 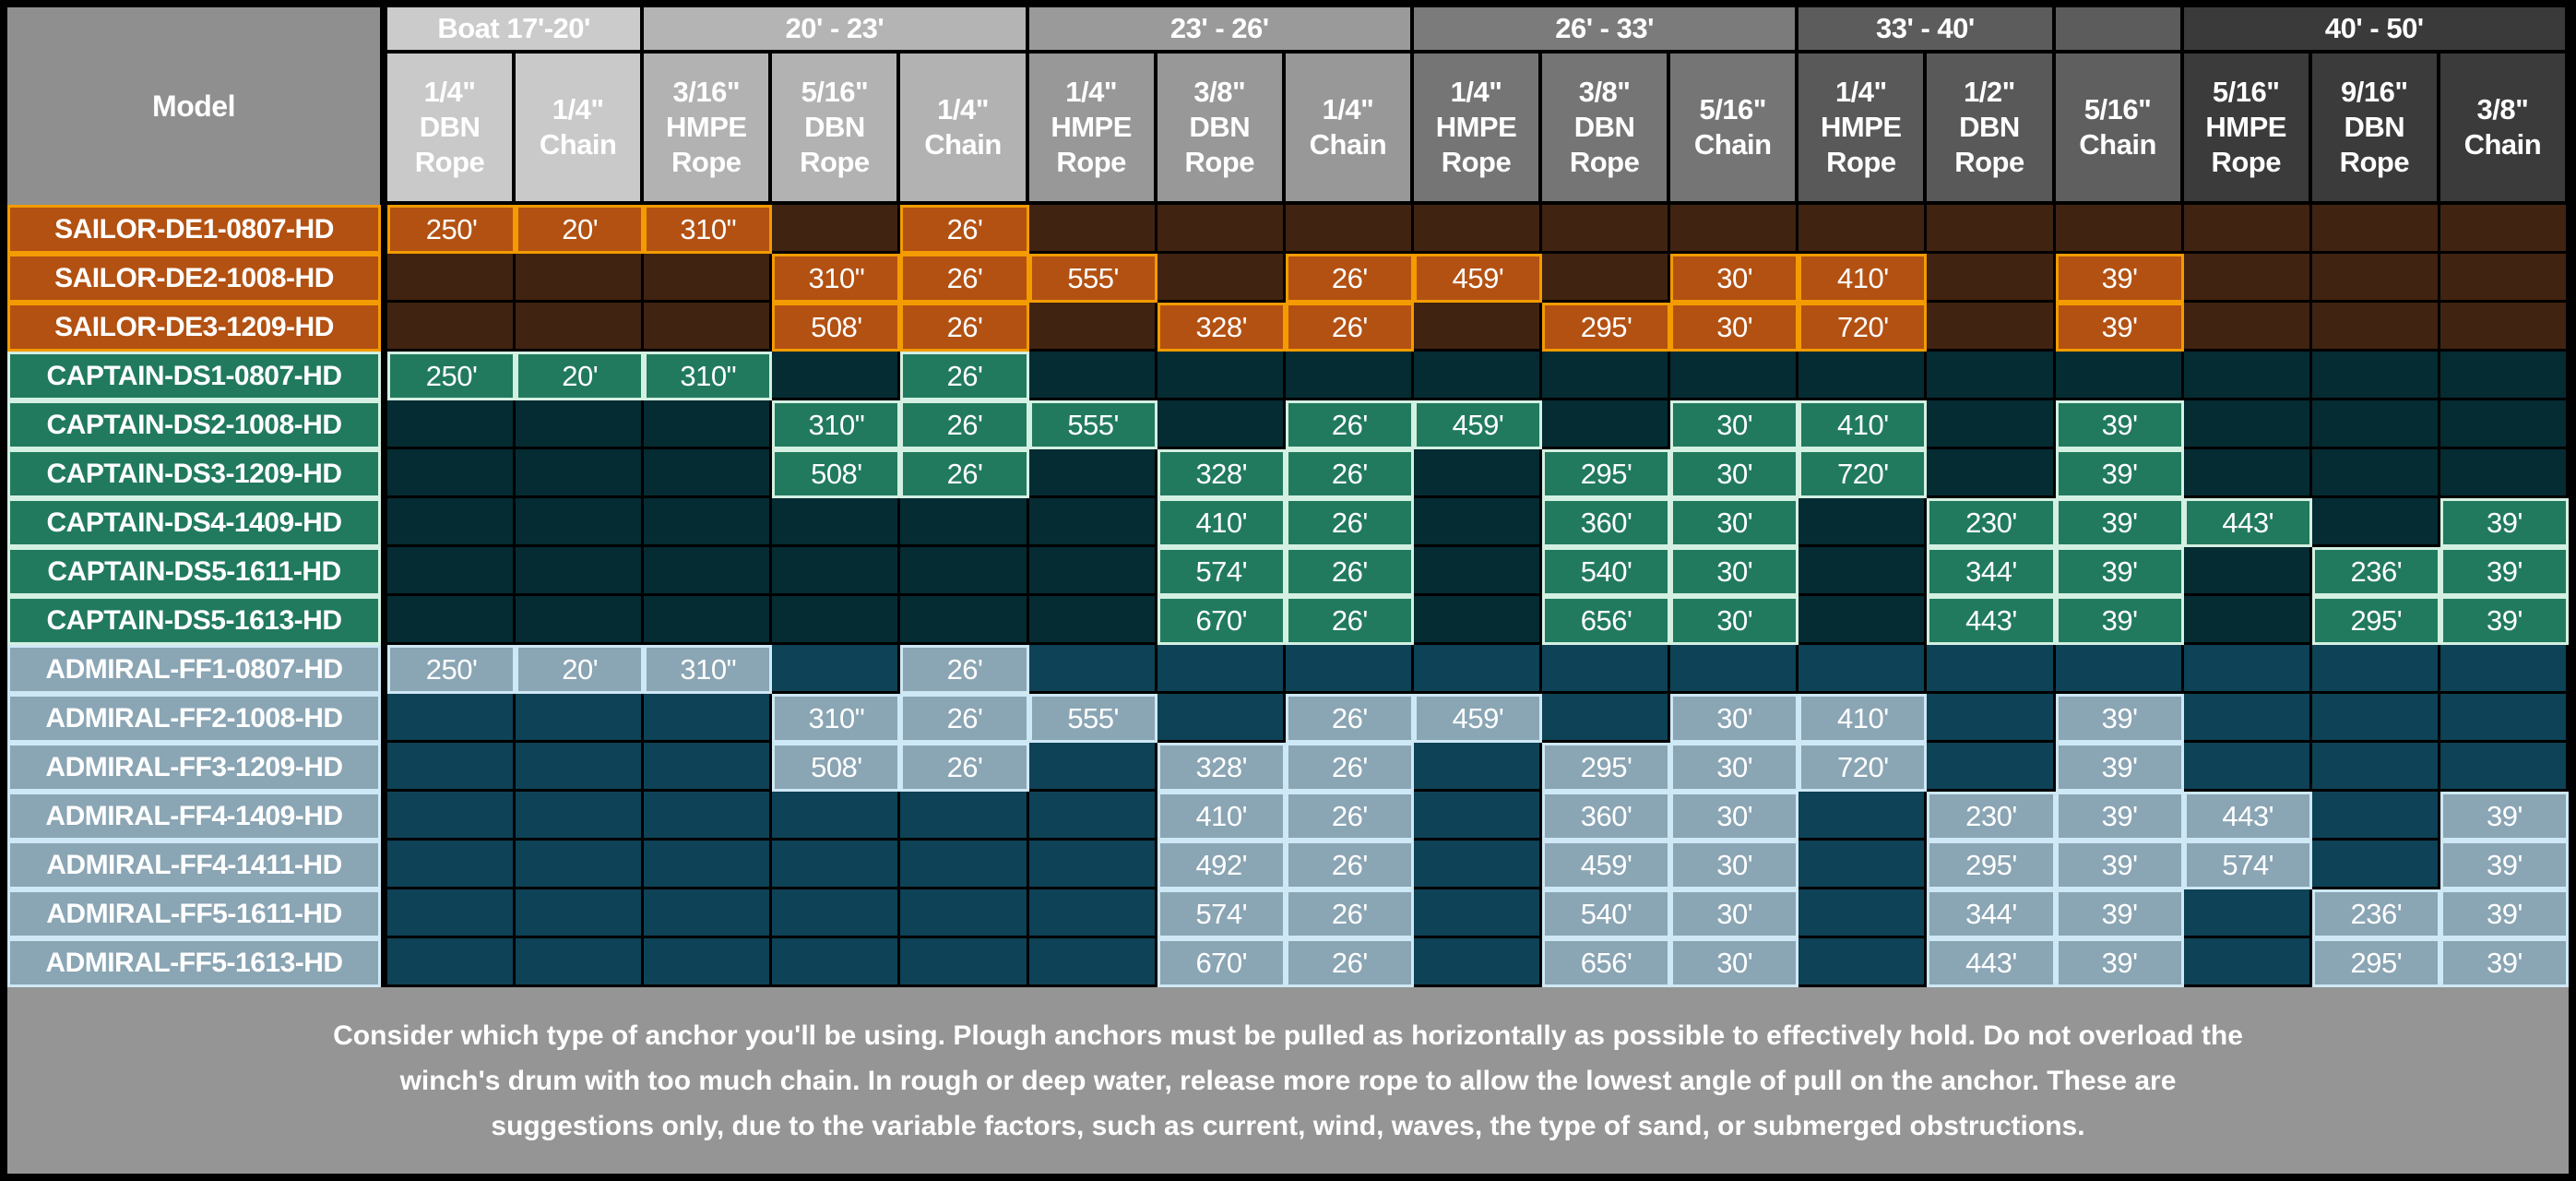 What do you see at coordinates (836, 129) in the screenshot?
I see `column-header-cell: 5/16" DBN Rope` at bounding box center [836, 129].